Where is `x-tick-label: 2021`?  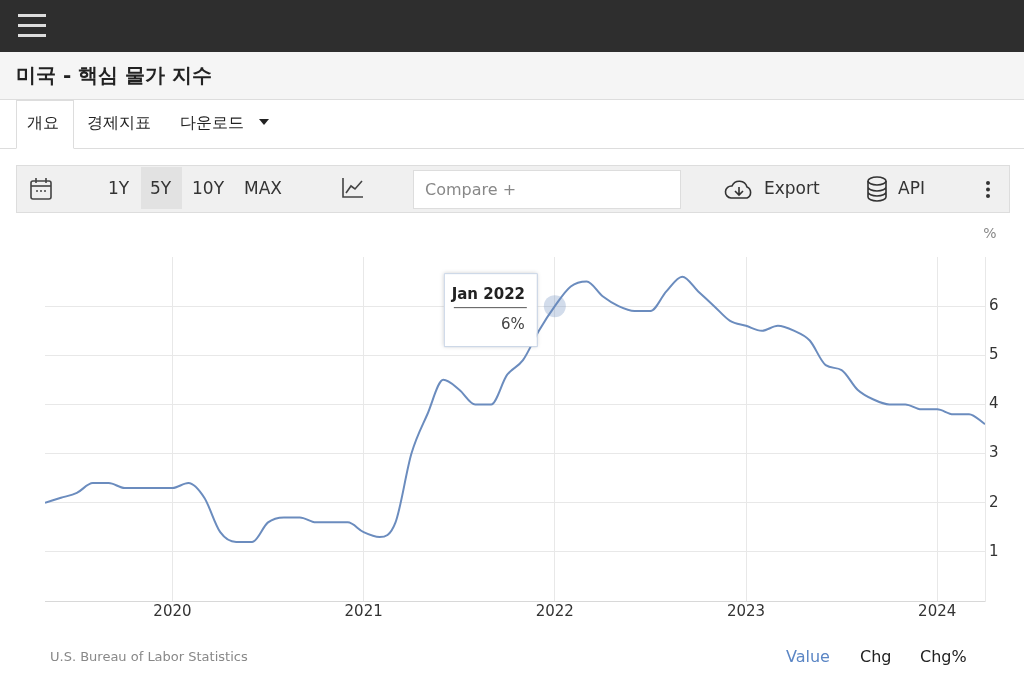
x-tick-label: 2021 is located at coordinates (363, 610).